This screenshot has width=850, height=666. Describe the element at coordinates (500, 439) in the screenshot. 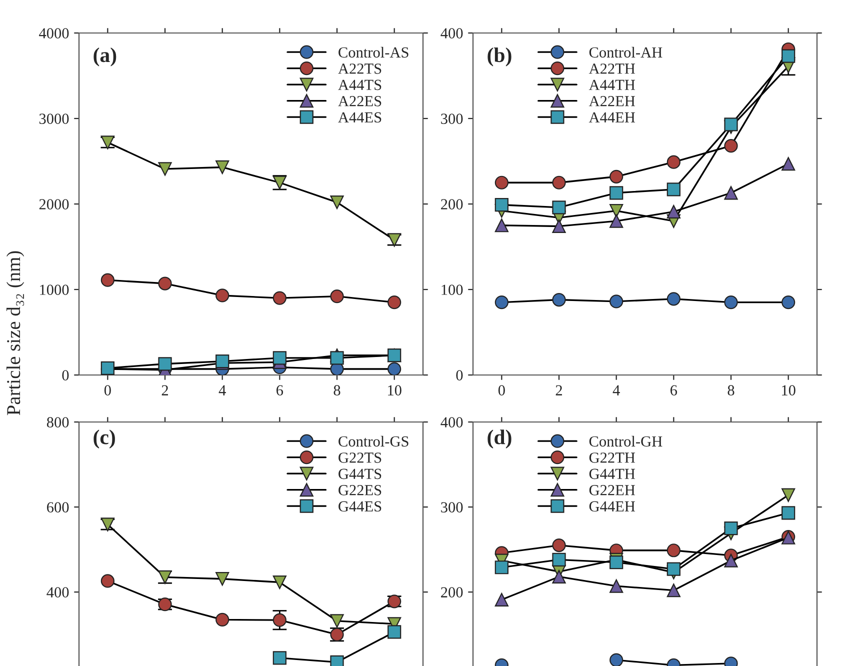

I see `annotation: (d)` at that location.